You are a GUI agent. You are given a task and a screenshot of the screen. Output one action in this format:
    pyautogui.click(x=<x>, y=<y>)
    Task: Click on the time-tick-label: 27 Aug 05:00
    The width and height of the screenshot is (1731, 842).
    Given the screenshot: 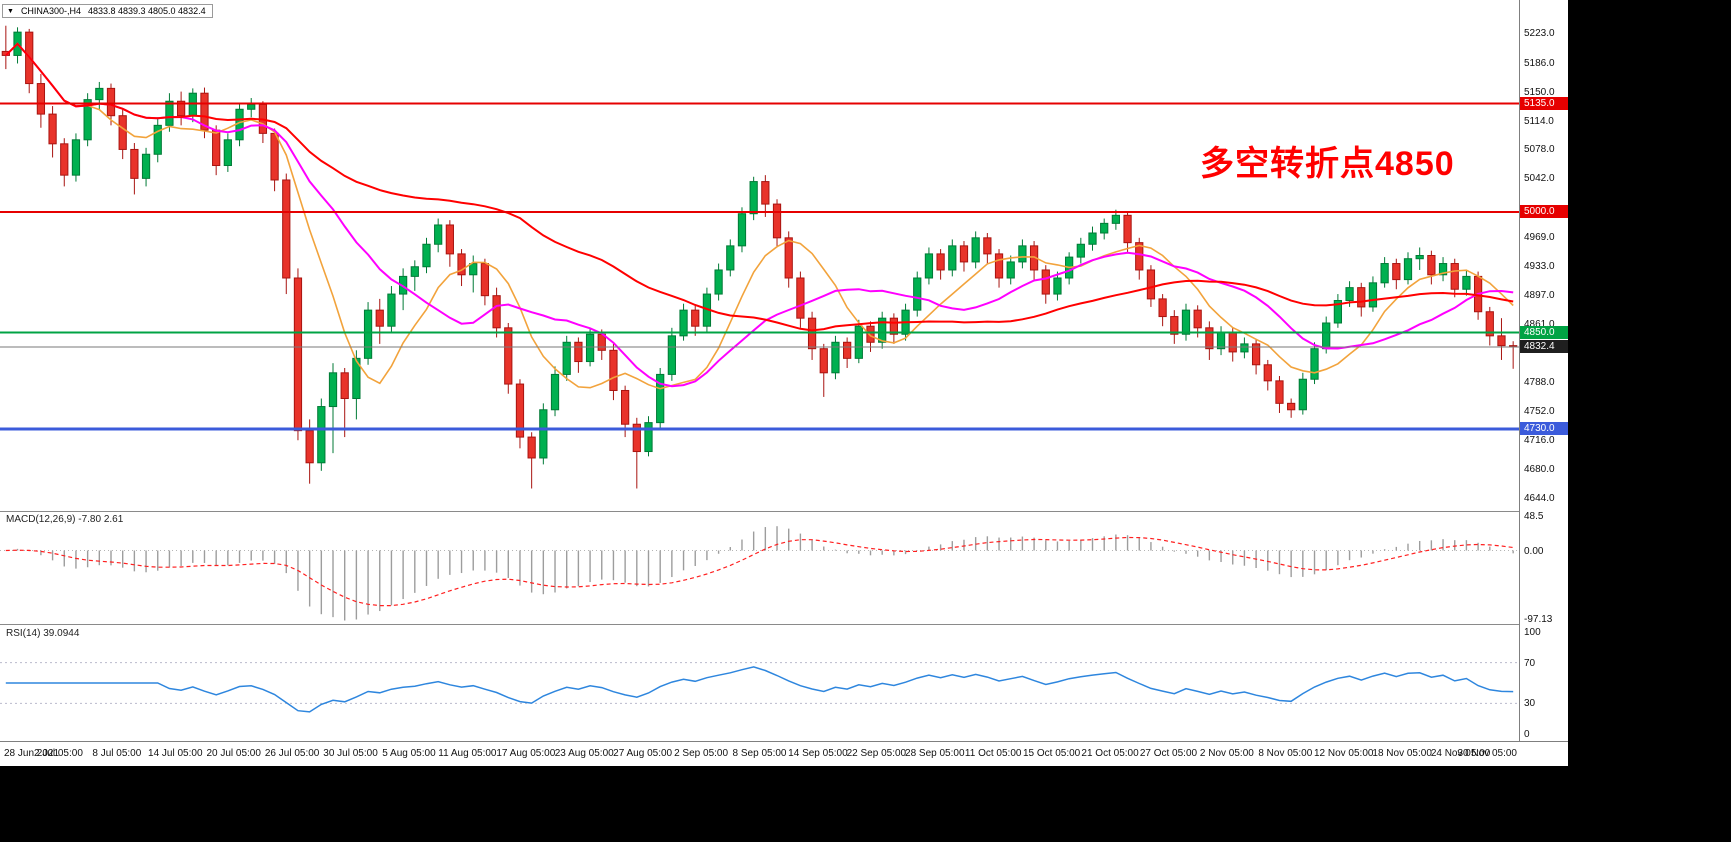 What is the action you would take?
    pyautogui.click(x=643, y=753)
    